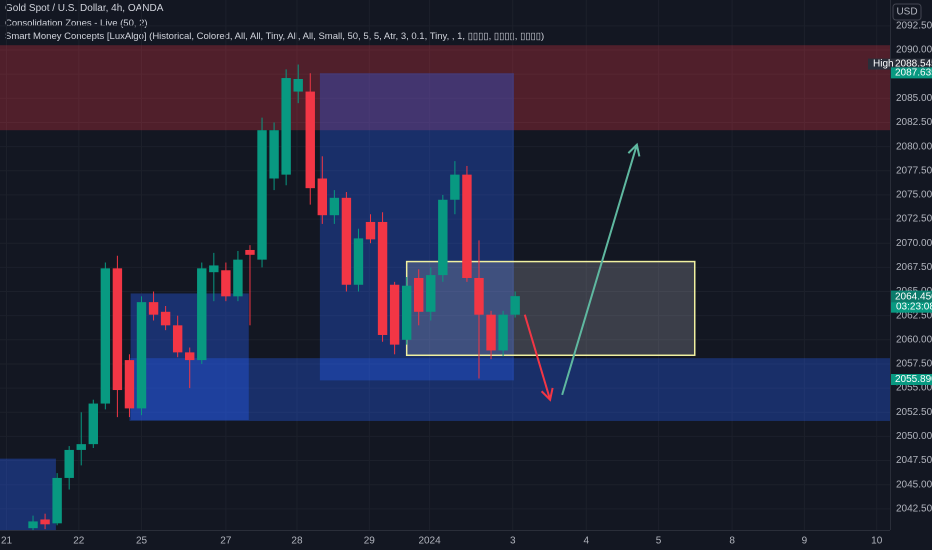 The width and height of the screenshot is (932, 550). What do you see at coordinates (914, 339) in the screenshot?
I see `y-tick-label: 2060.000` at bounding box center [914, 339].